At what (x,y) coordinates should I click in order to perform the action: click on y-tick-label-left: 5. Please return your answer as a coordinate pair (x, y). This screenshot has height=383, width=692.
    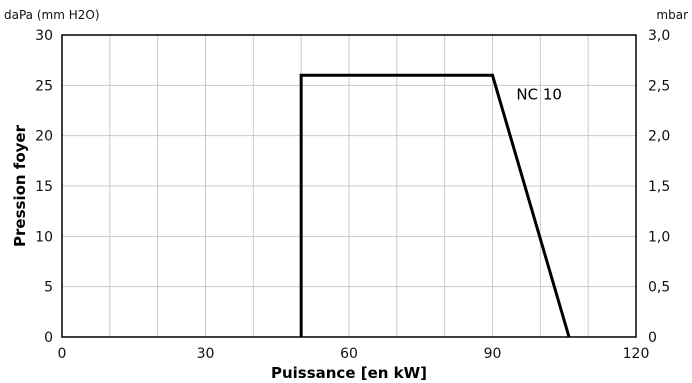
    Looking at the image, I should click on (48, 288).